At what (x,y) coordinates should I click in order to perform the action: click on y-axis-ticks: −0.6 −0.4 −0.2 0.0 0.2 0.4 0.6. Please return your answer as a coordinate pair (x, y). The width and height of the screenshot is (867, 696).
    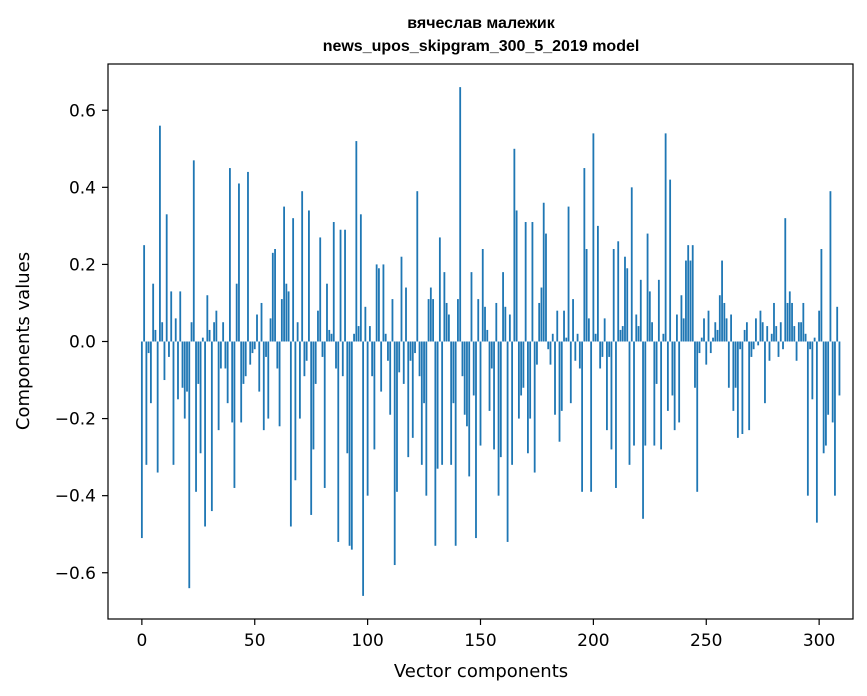
    Looking at the image, I should click on (81, 342).